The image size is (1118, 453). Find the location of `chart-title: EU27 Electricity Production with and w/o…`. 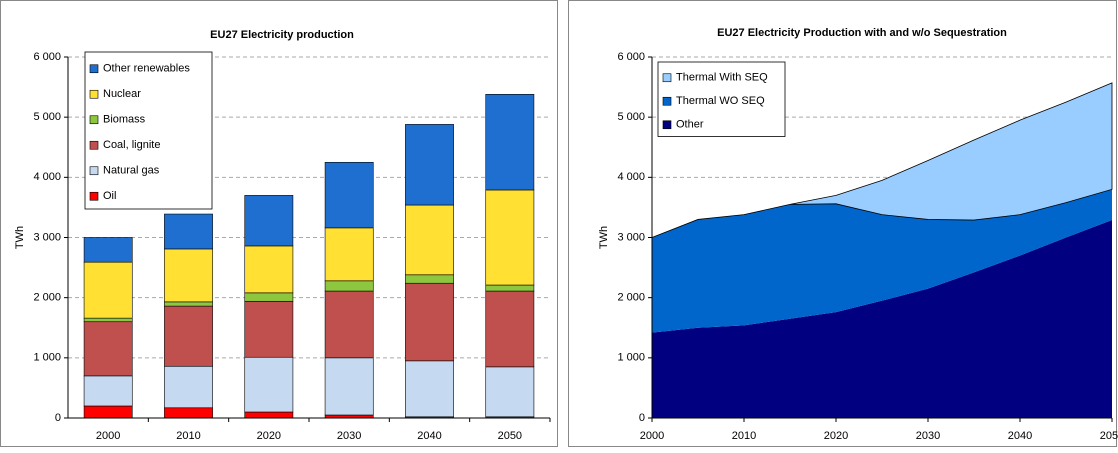

chart-title: EU27 Electricity Production with and w/o… is located at coordinates (862, 33).